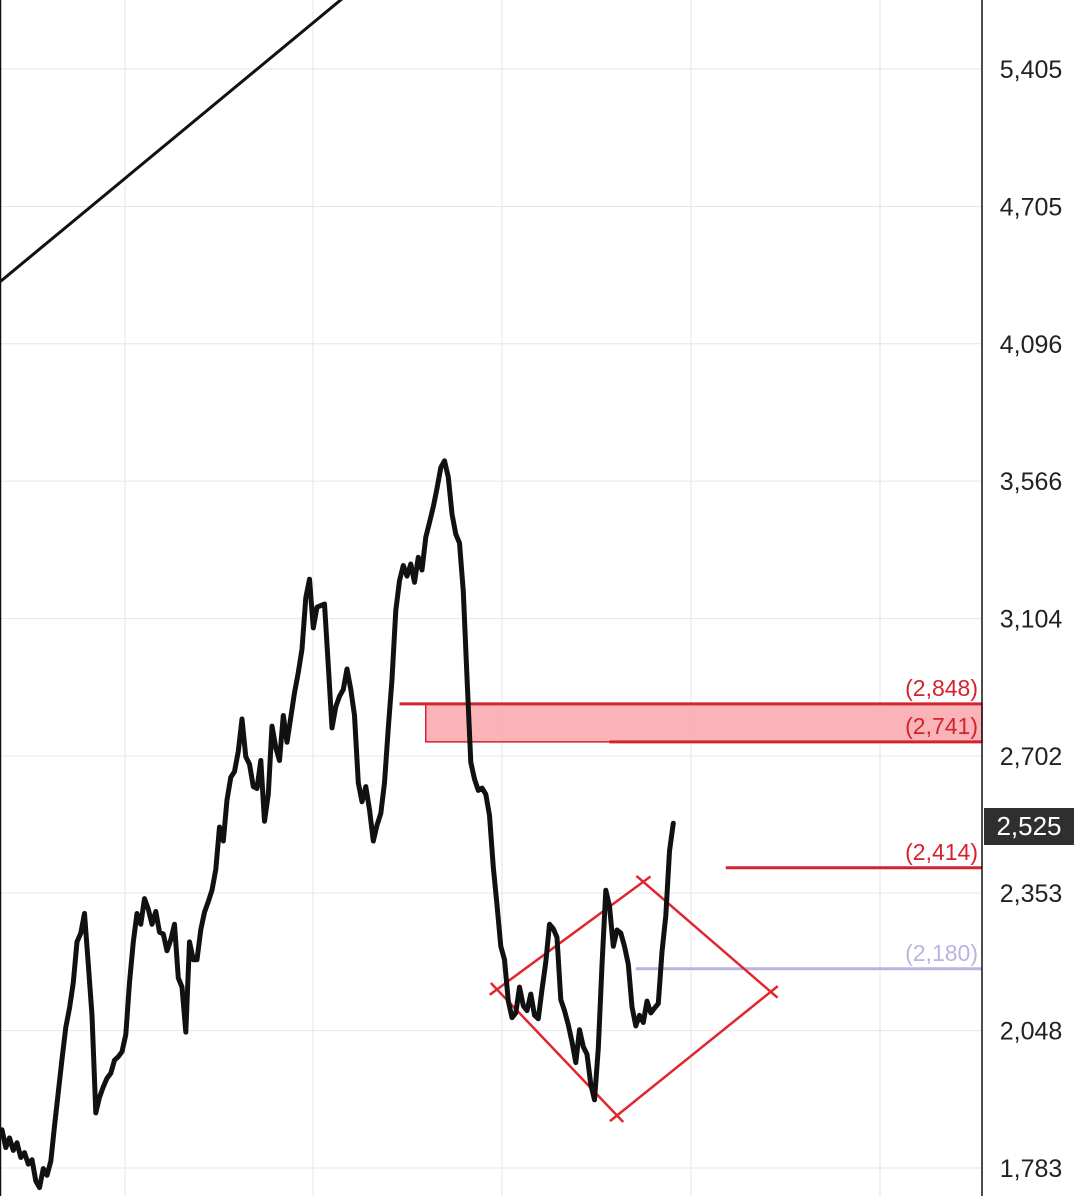  What do you see at coordinates (941, 726) in the screenshot?
I see `level-label: (2,741)` at bounding box center [941, 726].